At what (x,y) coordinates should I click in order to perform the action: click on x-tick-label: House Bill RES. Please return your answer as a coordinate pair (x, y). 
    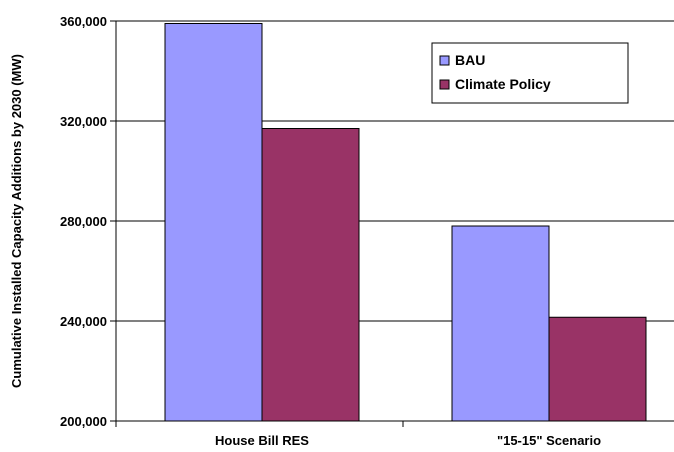
    Looking at the image, I should click on (262, 440).